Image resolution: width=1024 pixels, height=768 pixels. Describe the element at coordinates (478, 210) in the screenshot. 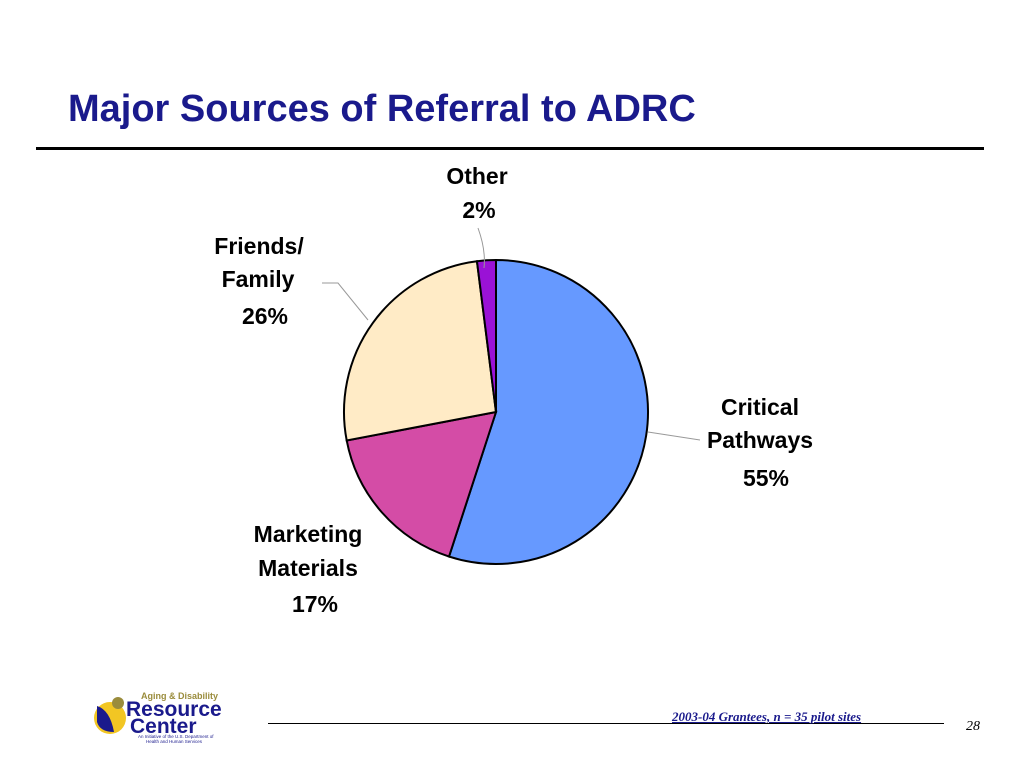

I see `slice-percent-other: 2%` at that location.